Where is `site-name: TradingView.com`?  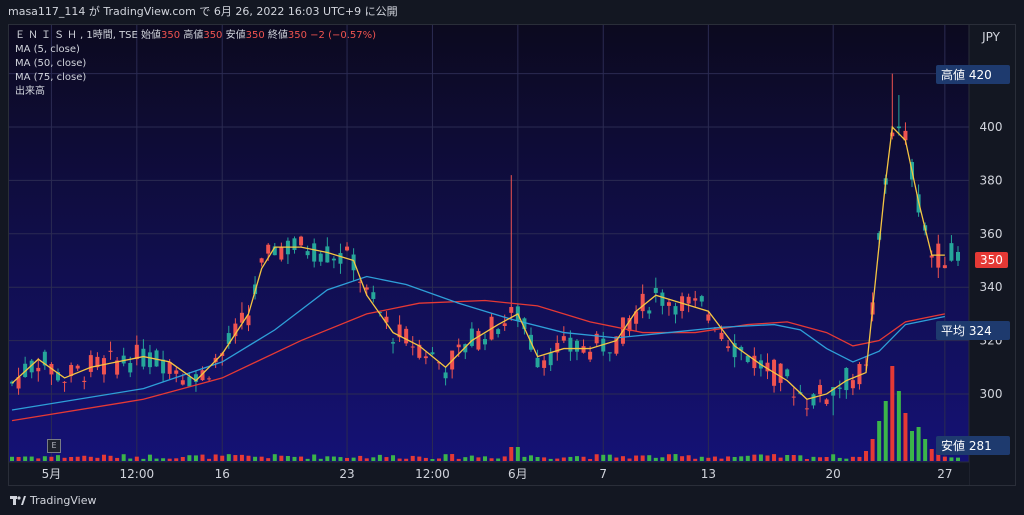
site-name: TradingView.com is located at coordinates (149, 11).